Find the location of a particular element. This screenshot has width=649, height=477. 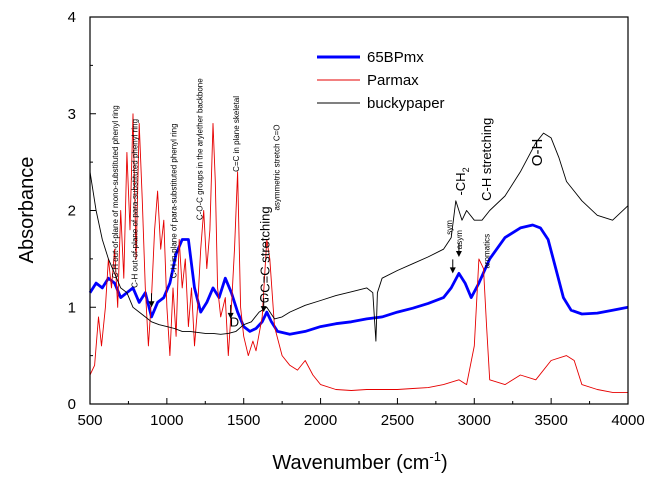

peak-label: D is located at coordinates (234, 322).